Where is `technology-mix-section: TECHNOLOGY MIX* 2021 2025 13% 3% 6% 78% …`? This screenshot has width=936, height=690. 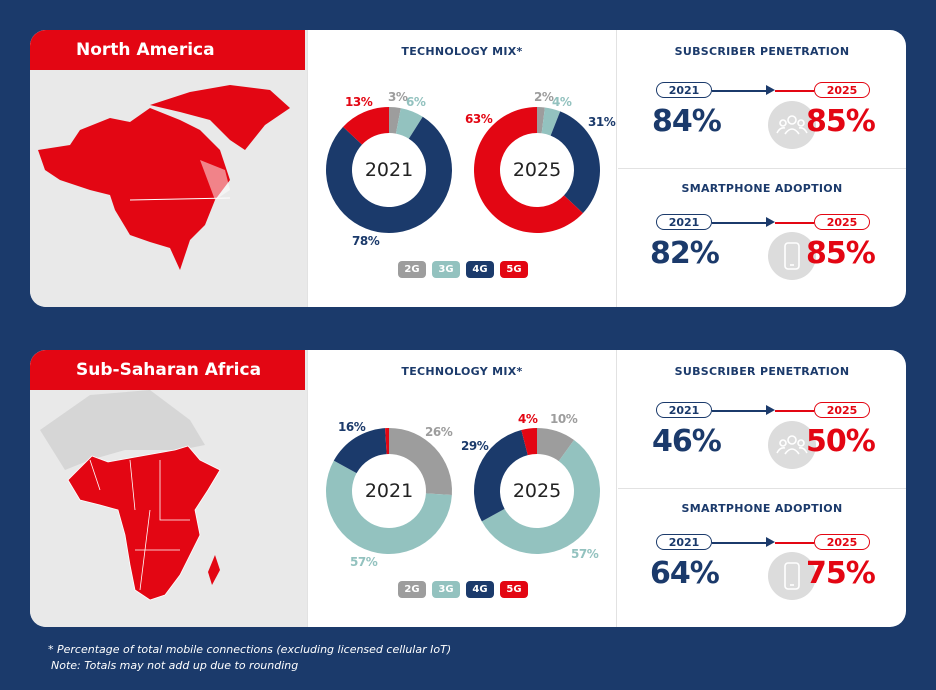
technology-mix-section: TECHNOLOGY MIX* 2021 2025 13% 3% 6% 78% … is located at coordinates (462, 168).